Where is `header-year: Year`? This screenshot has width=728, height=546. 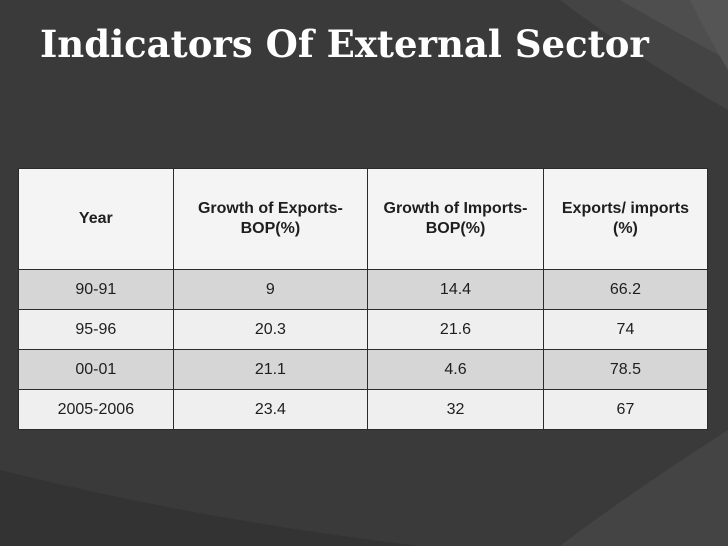 header-year: Year is located at coordinates (96, 219).